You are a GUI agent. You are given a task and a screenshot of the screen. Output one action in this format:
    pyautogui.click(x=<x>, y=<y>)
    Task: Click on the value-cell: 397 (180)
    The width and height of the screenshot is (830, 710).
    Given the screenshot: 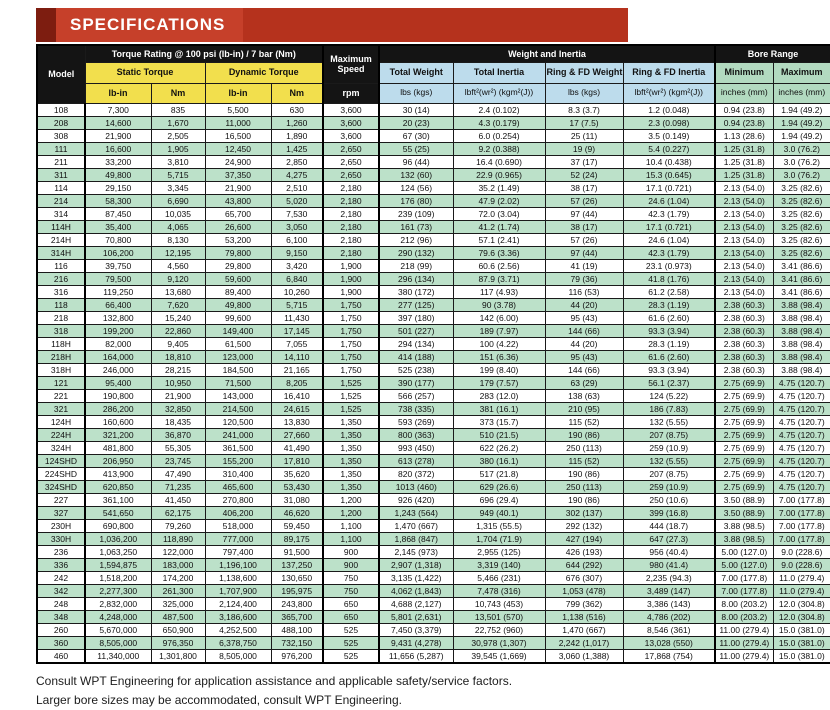 What is the action you would take?
    pyautogui.click(x=416, y=317)
    